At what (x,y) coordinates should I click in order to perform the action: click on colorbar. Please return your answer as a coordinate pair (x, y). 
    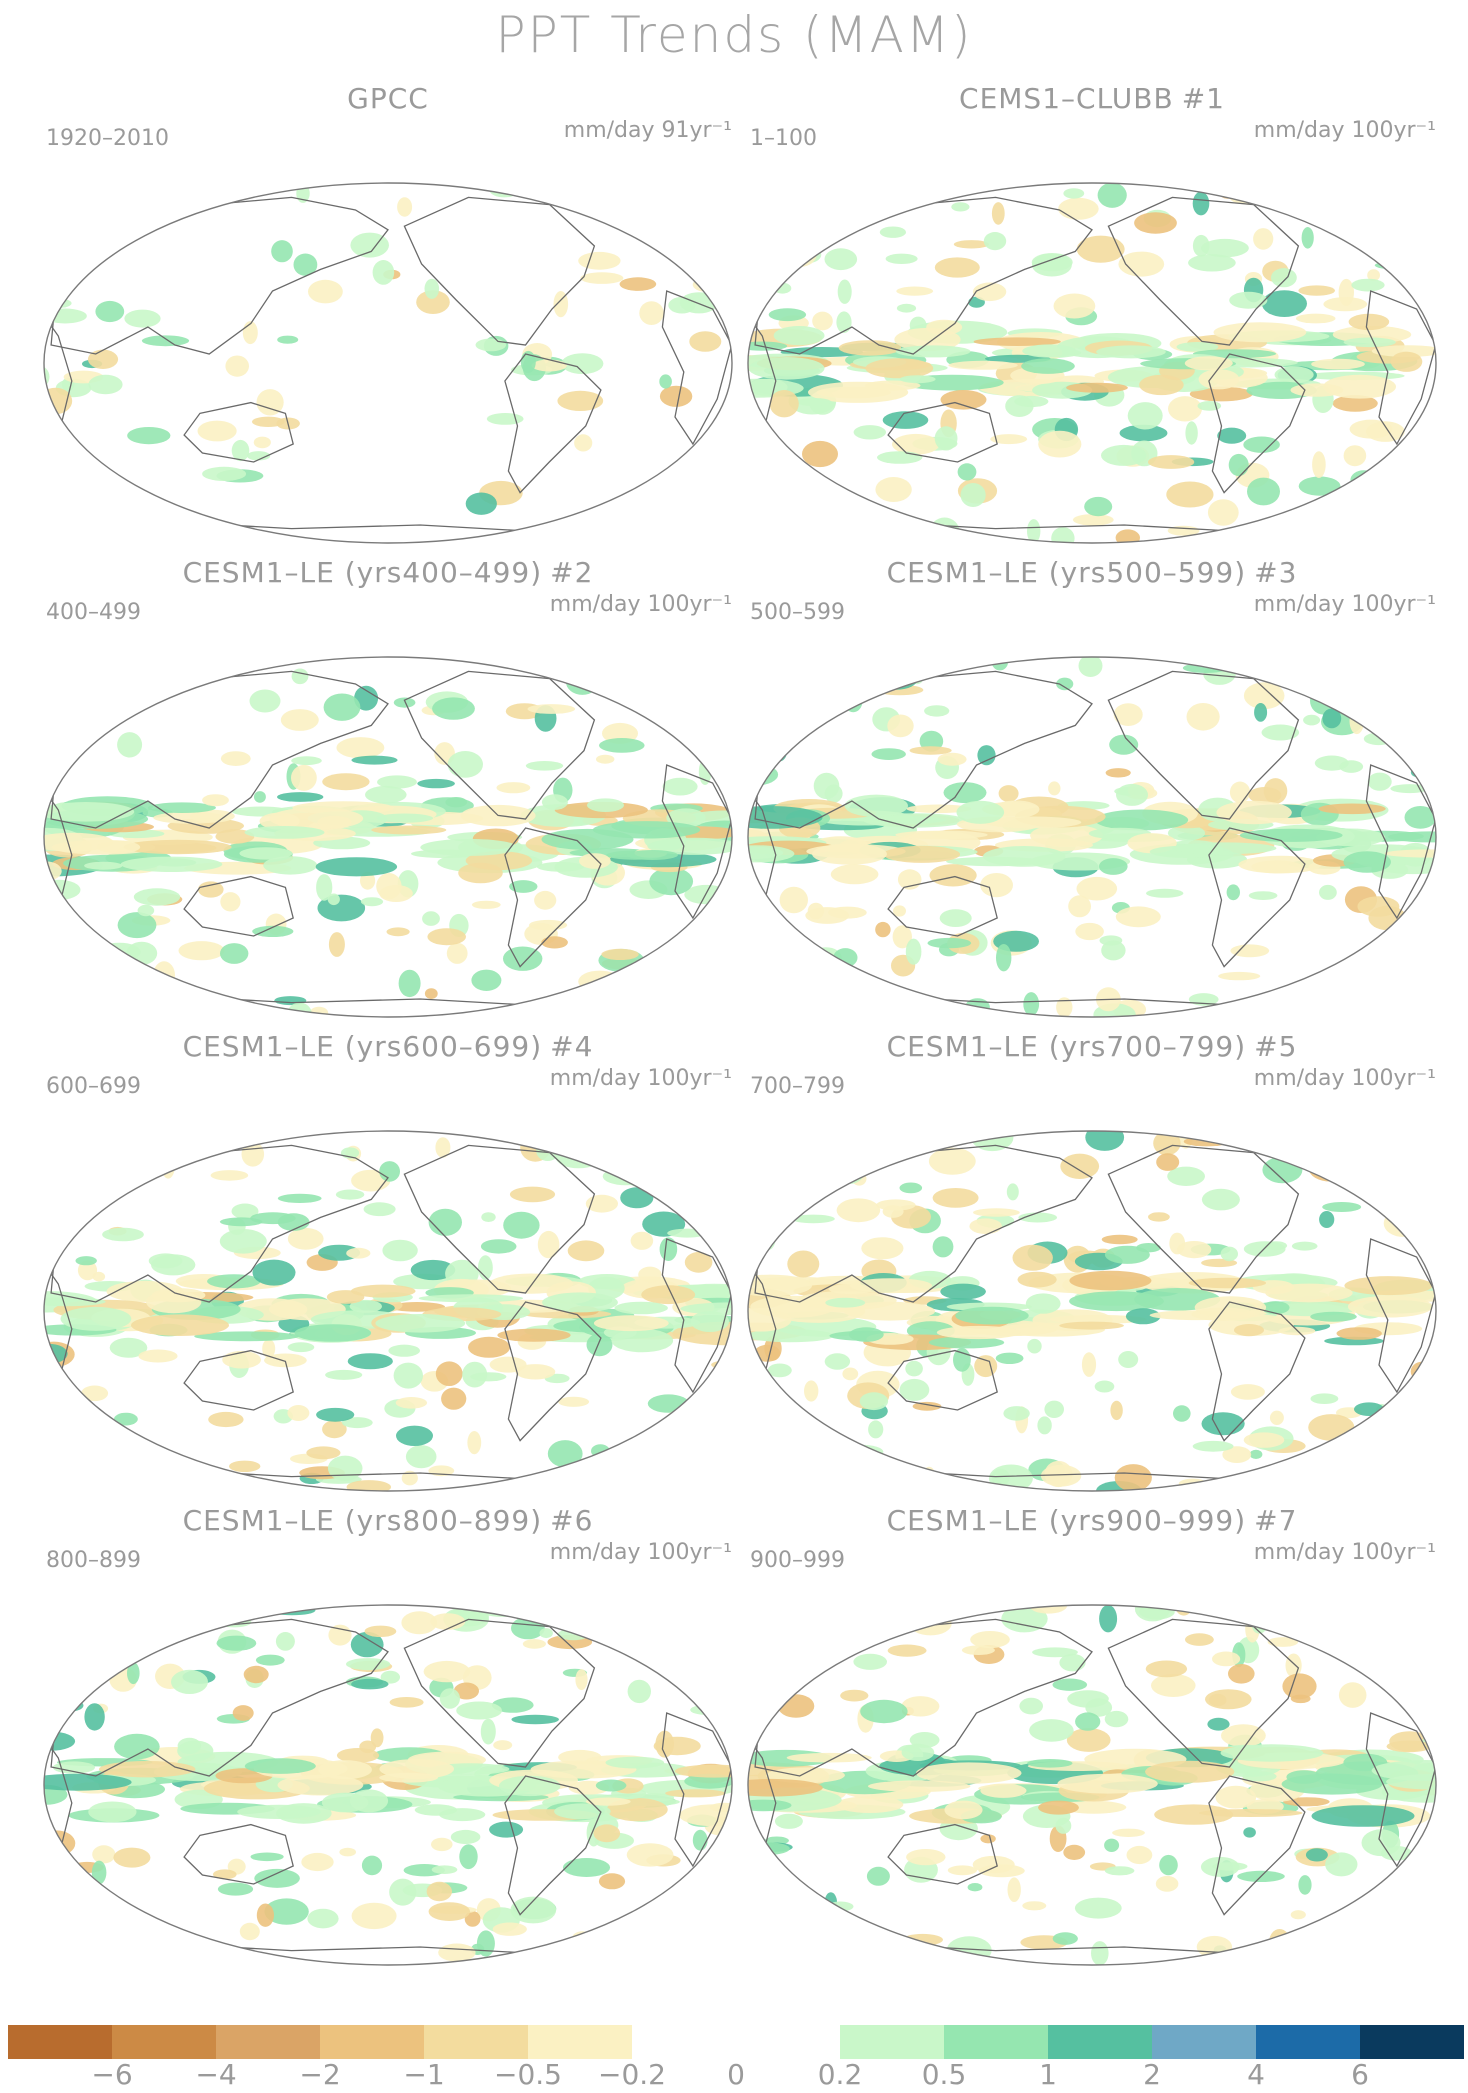
    Looking at the image, I should click on (736, 2042).